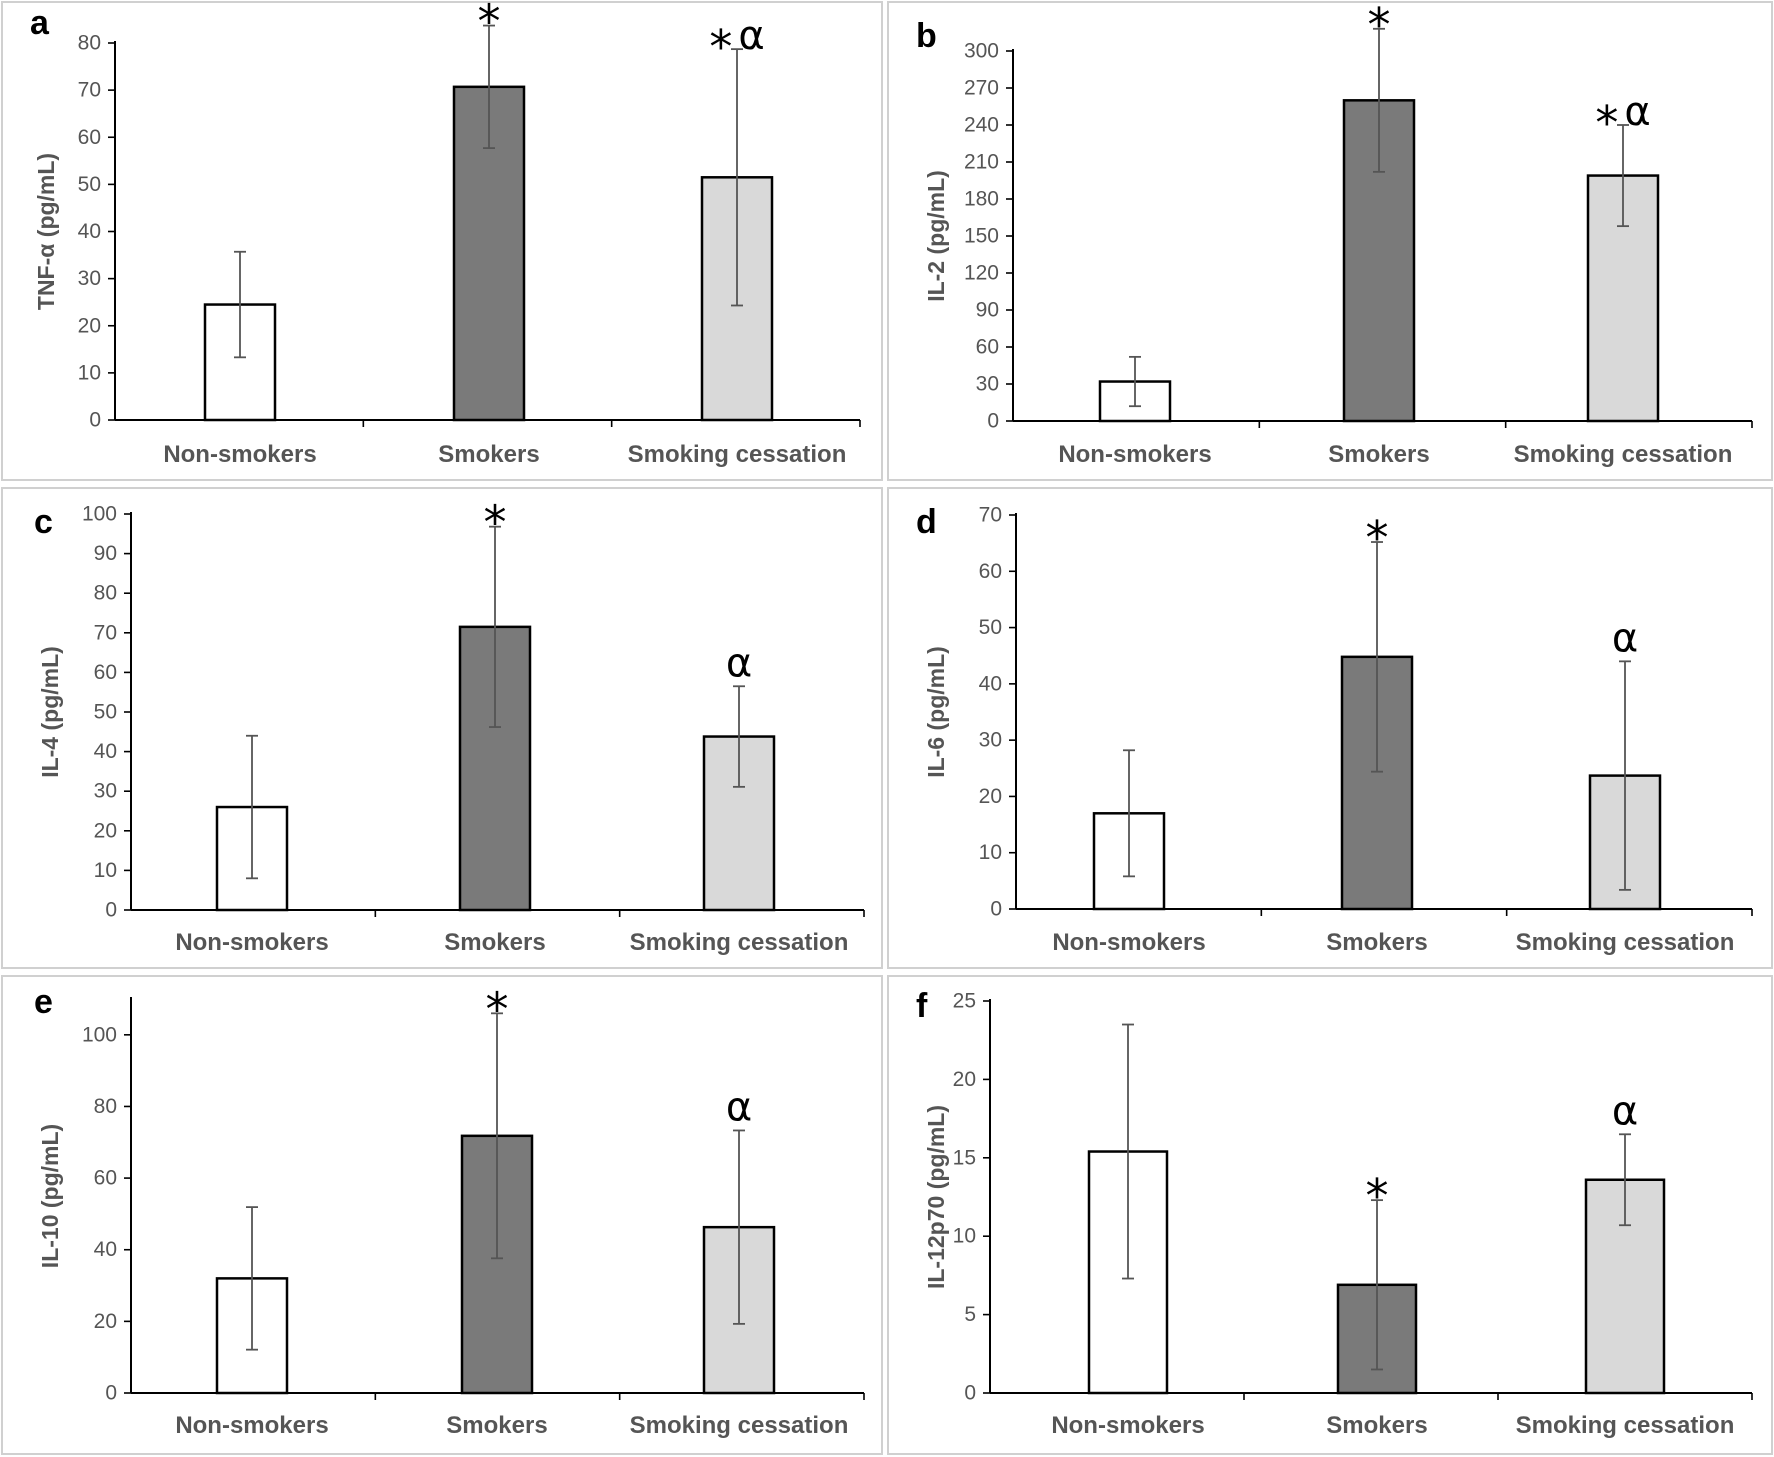 This screenshot has height=1457, width=1774. Describe the element at coordinates (936, 712) in the screenshot. I see `y-axis-label: IL-6 (pg/mL)` at that location.